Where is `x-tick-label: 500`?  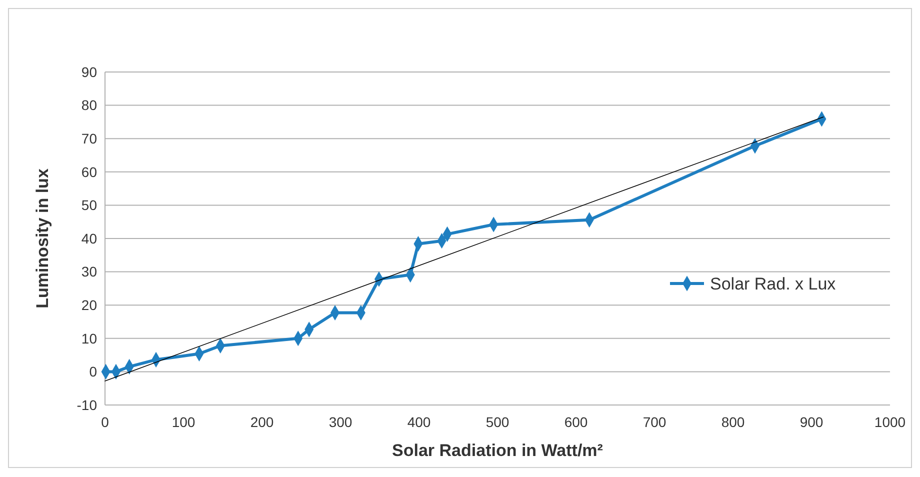
x-tick-label: 500 is located at coordinates (498, 422).